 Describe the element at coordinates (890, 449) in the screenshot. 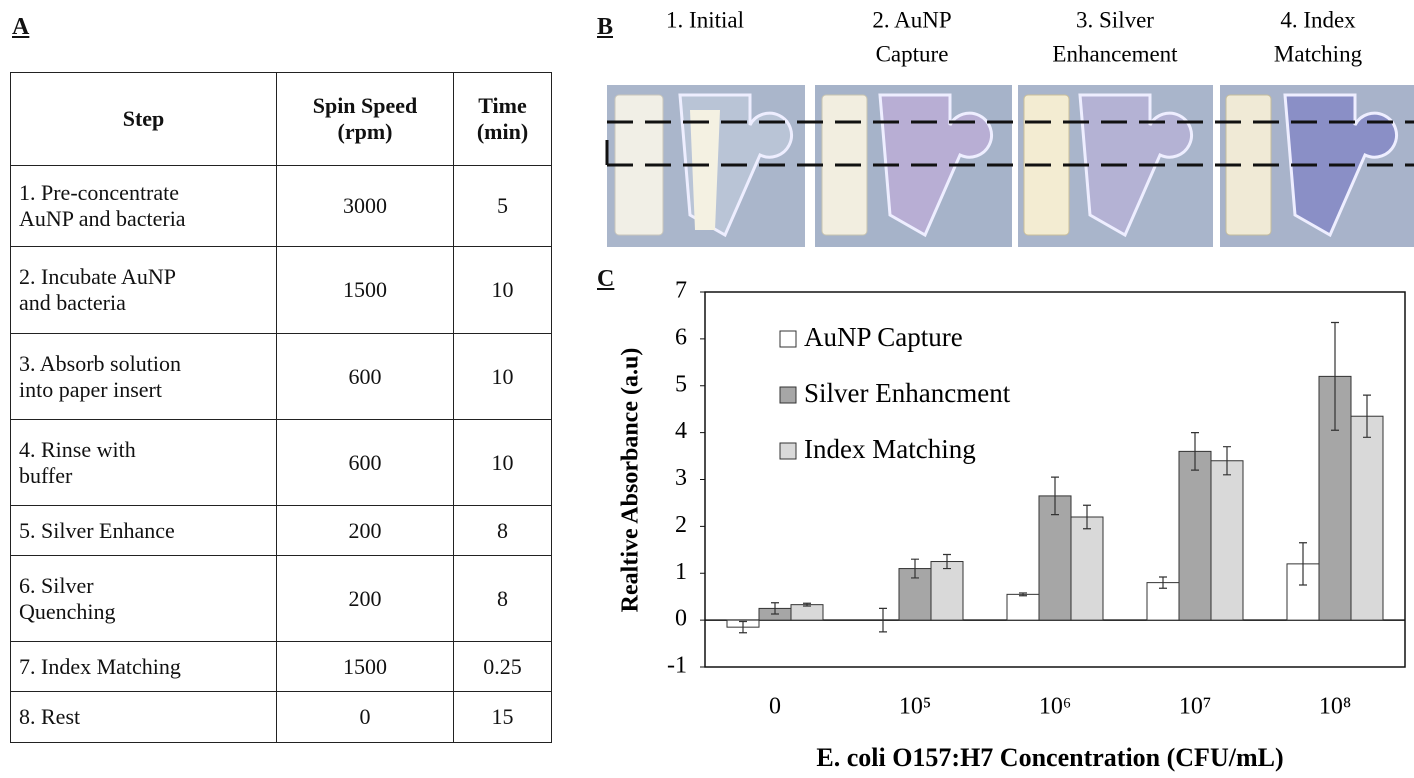

I see `legend-label: Index Matching` at that location.